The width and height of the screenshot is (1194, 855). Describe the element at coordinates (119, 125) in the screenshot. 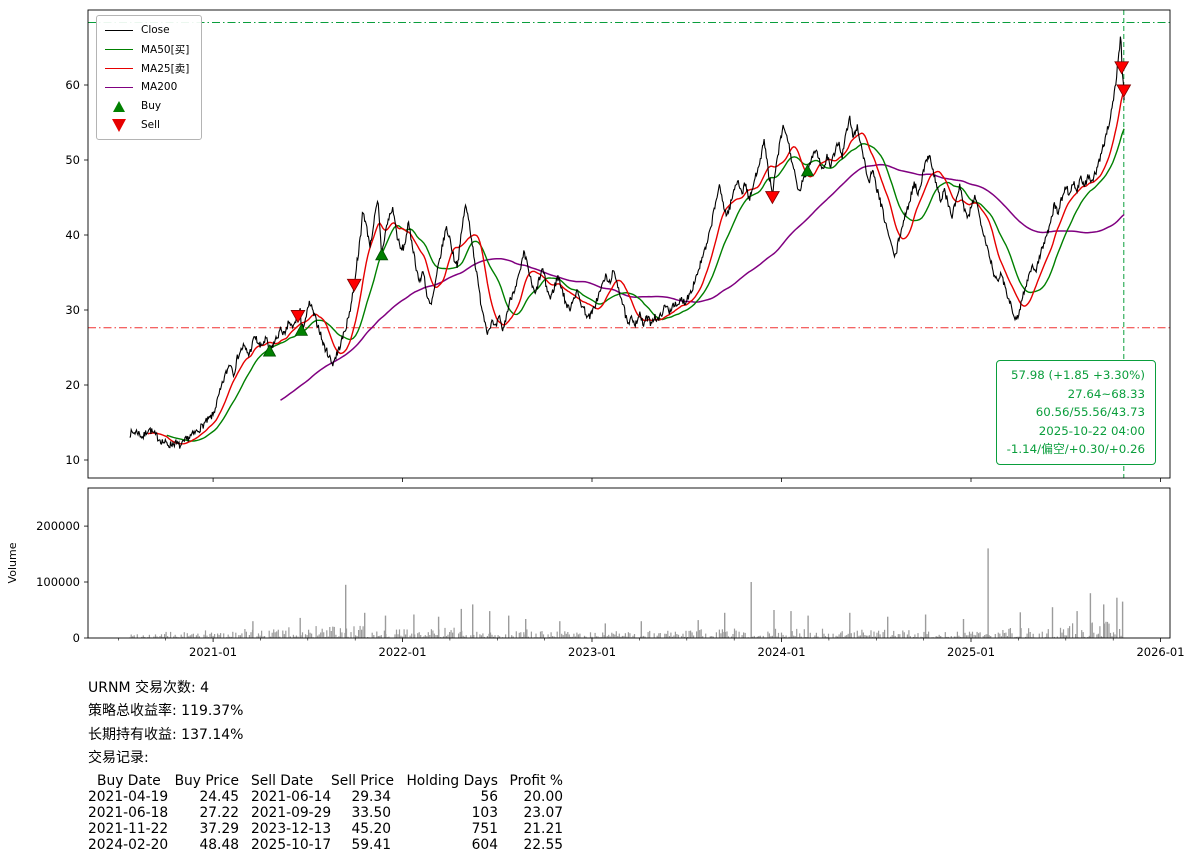

I see `sell-marker-icon` at that location.